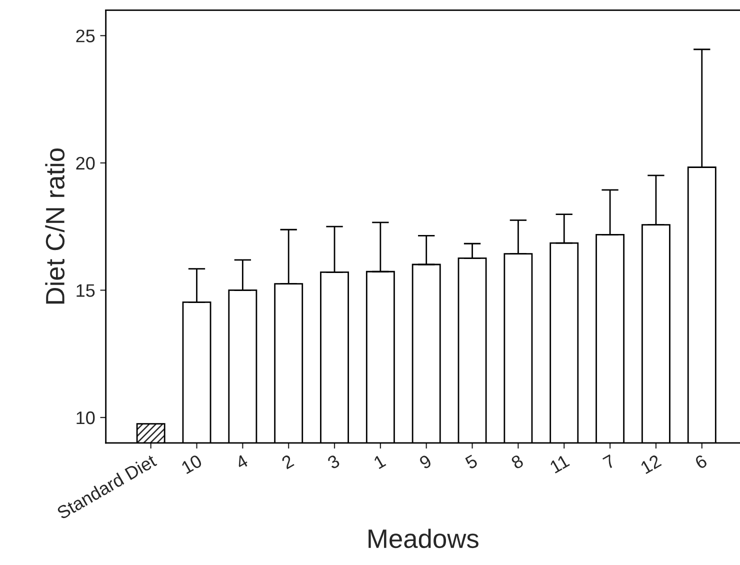  What do you see at coordinates (85, 417) in the screenshot?
I see `y-tick-label: 10` at bounding box center [85, 417].